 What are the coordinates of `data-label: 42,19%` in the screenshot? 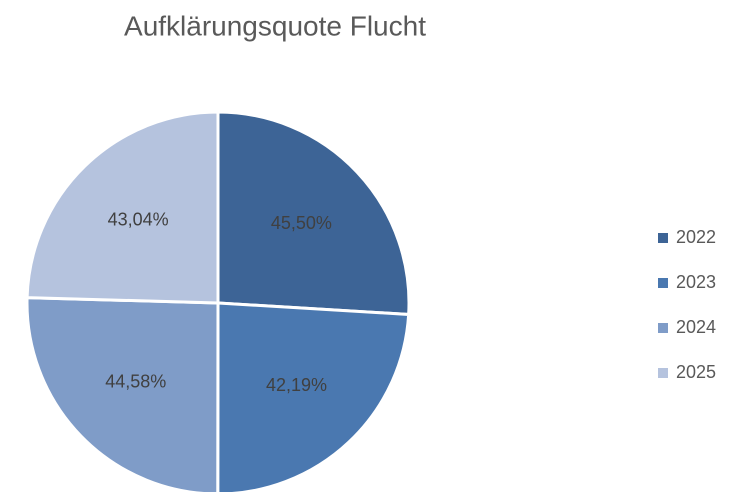 It's located at (296, 385).